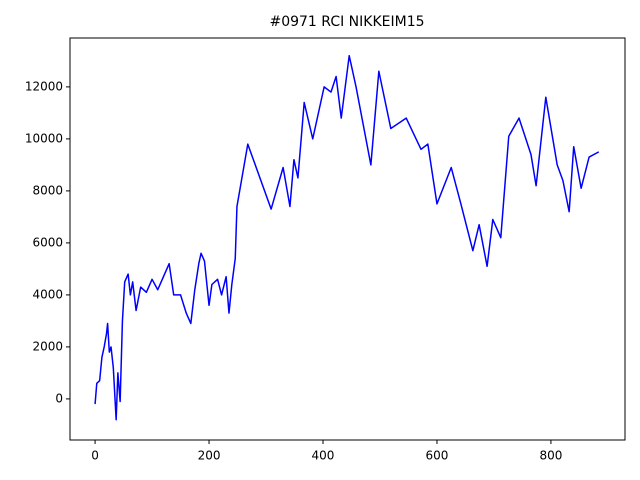 This screenshot has height=480, width=640. I want to click on y-tick-label: 4000, so click(47, 294).